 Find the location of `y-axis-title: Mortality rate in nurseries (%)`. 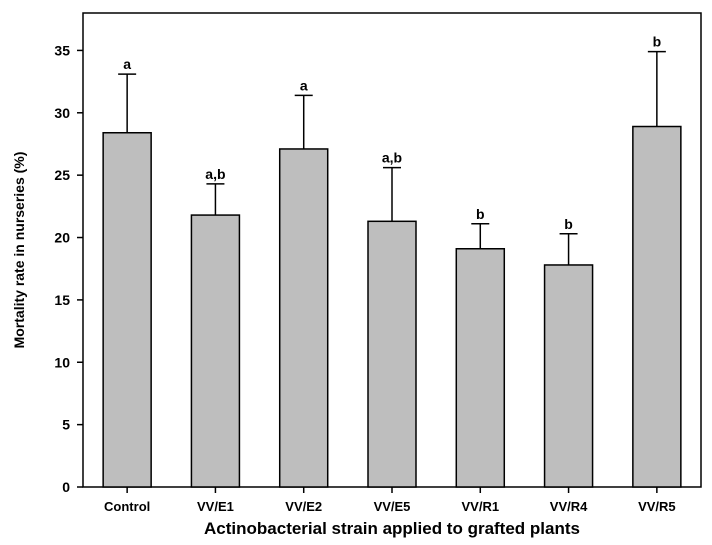

y-axis-title: Mortality rate in nurseries (%) is located at coordinates (19, 250).